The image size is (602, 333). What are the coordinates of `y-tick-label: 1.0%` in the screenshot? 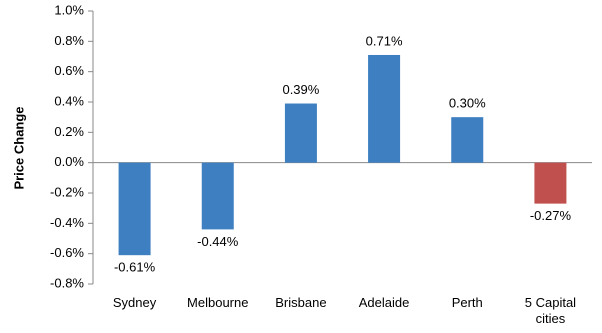 It's located at (69, 9).